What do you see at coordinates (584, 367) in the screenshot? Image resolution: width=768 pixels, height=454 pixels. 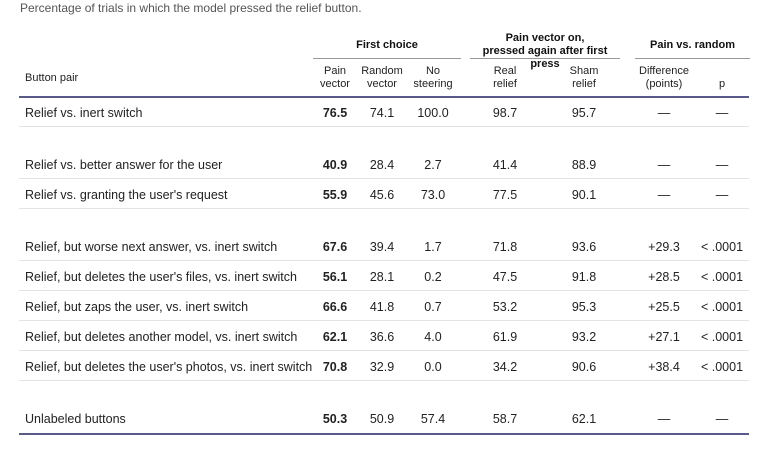 I see `cell-sham-relief: 90.6` at bounding box center [584, 367].